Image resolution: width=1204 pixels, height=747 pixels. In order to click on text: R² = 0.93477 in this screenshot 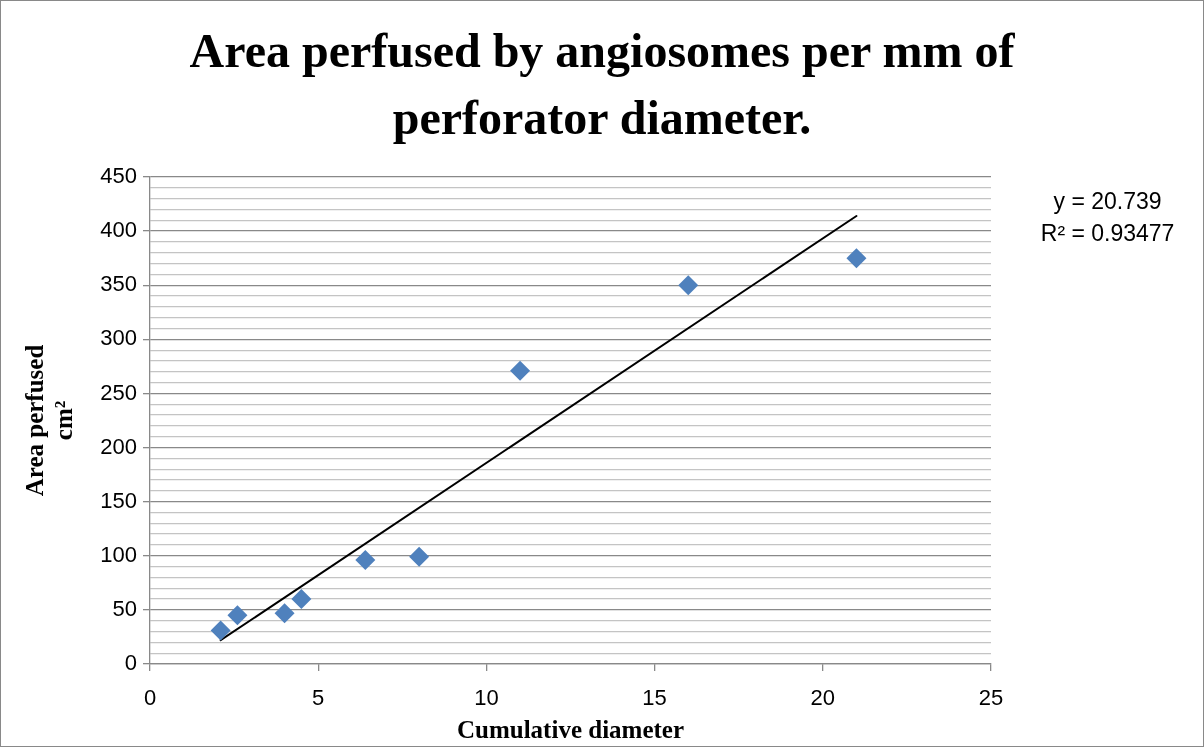, I will do `click(1107, 233)`.